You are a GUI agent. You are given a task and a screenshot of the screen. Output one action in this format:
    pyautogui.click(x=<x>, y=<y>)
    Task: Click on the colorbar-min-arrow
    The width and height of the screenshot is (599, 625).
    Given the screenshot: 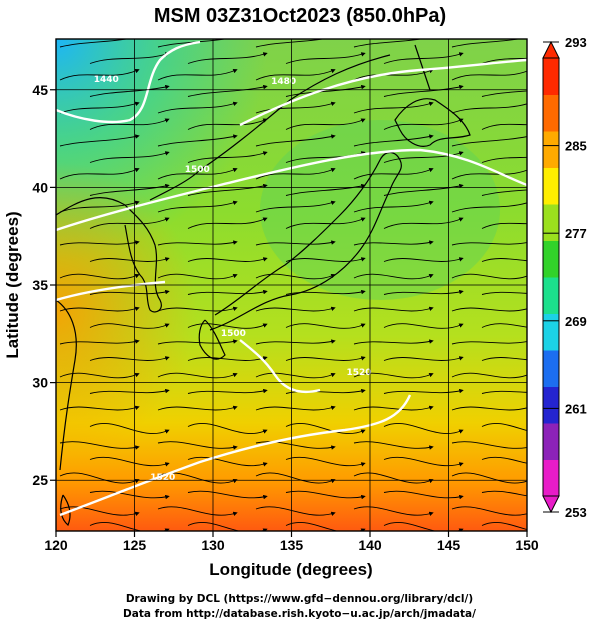 What is the action you would take?
    pyautogui.click(x=551, y=504)
    